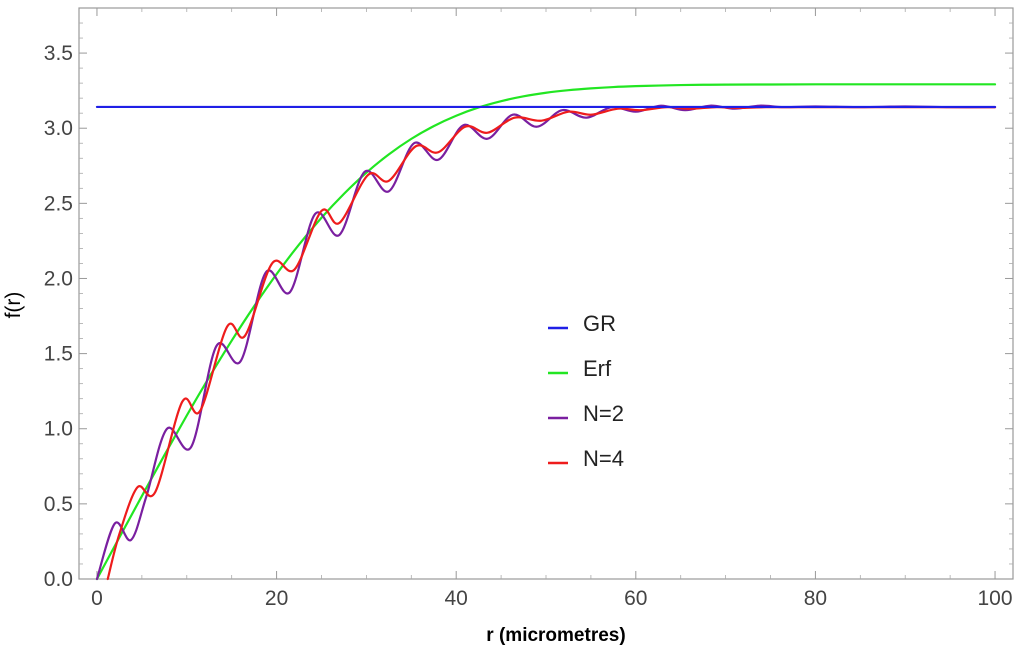 The image size is (1020, 651). What do you see at coordinates (597, 368) in the screenshot?
I see `legend-label-erf: Erf` at bounding box center [597, 368].